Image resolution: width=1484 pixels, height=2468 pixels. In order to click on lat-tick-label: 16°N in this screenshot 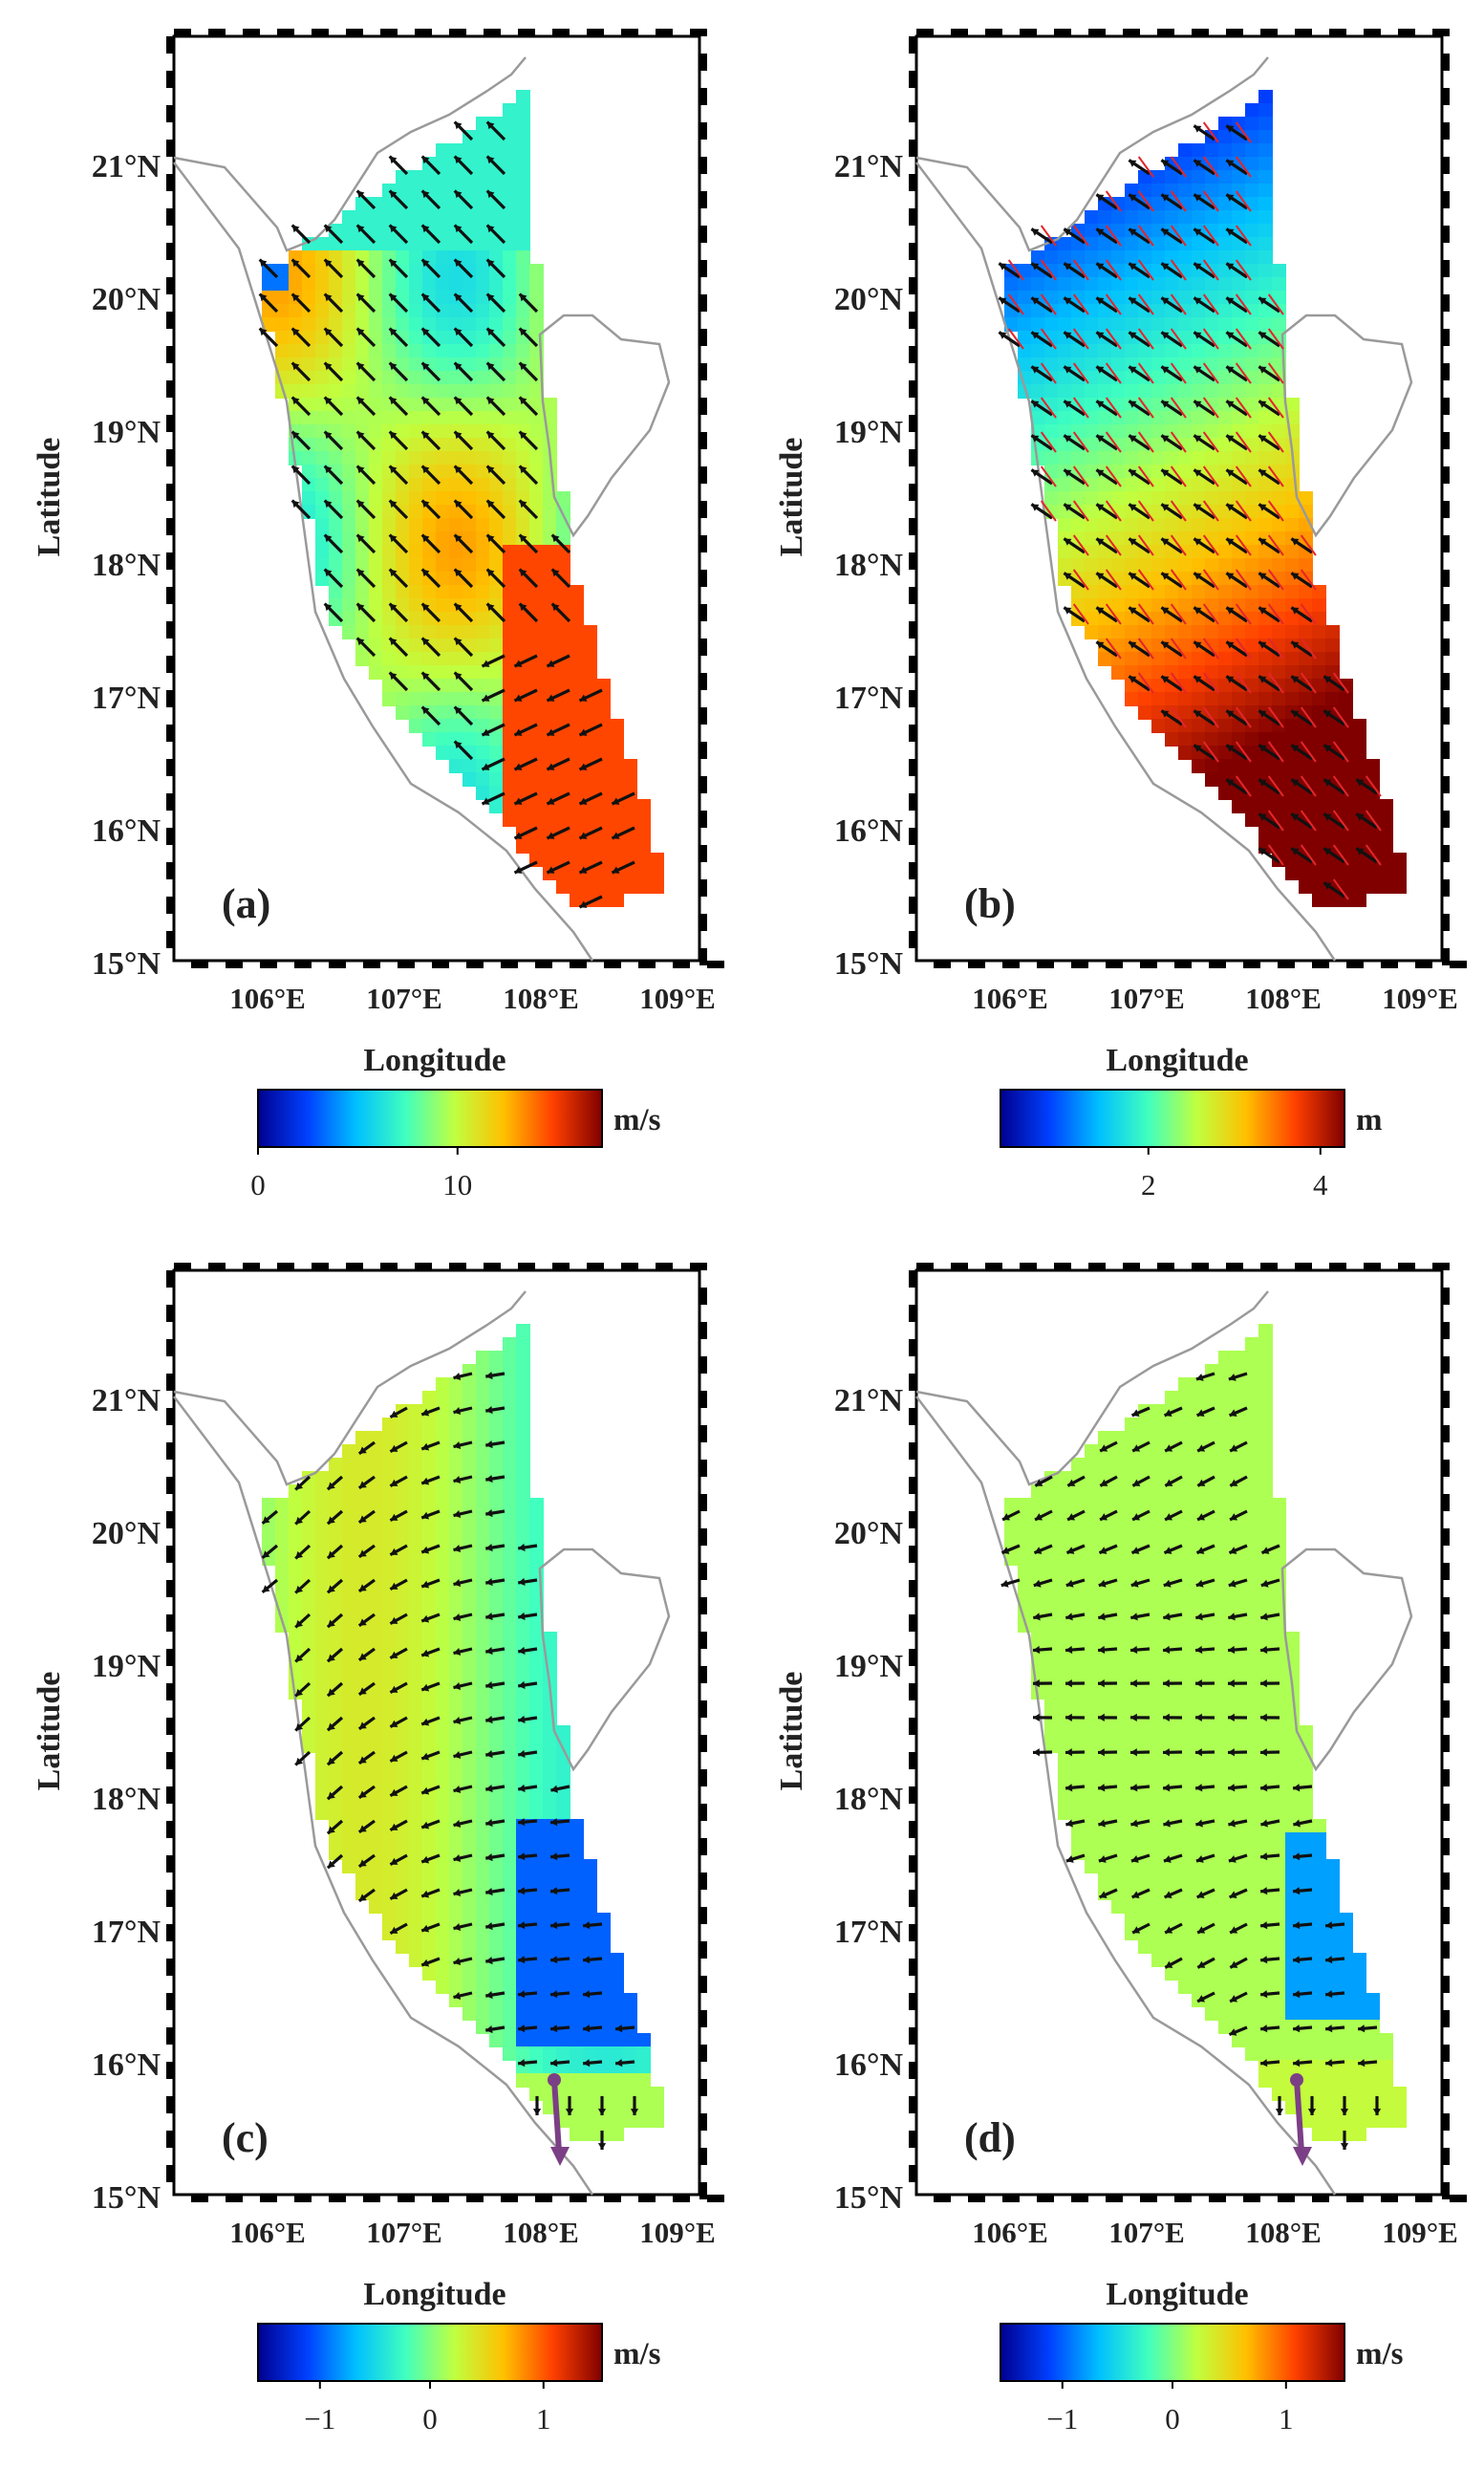, I will do `click(869, 2065)`.